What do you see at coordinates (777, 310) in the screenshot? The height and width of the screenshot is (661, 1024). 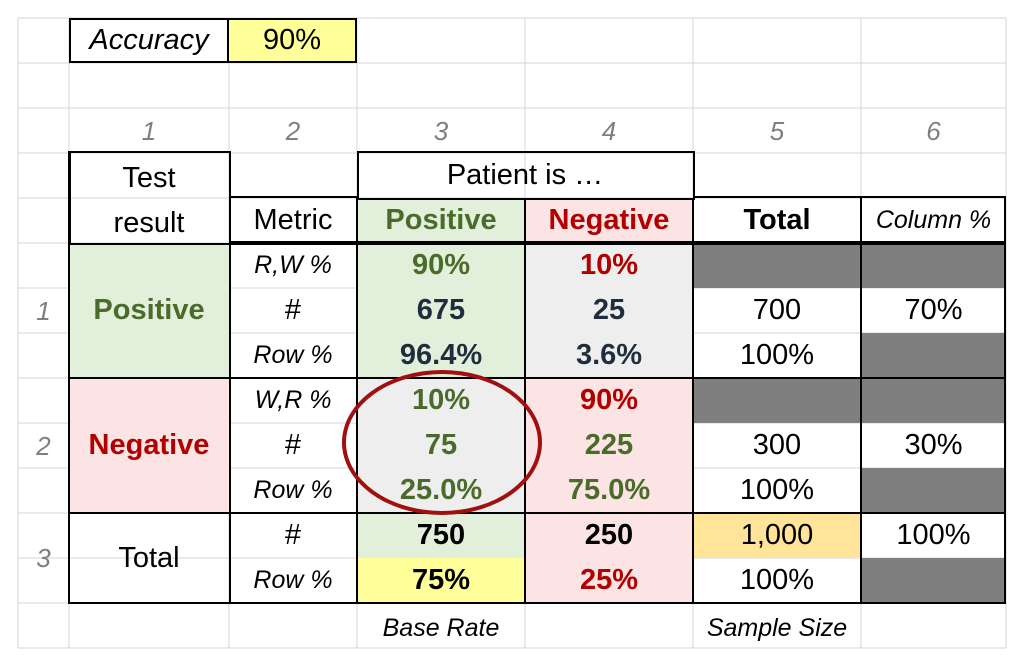 I see `positive-total-count: 700` at bounding box center [777, 310].